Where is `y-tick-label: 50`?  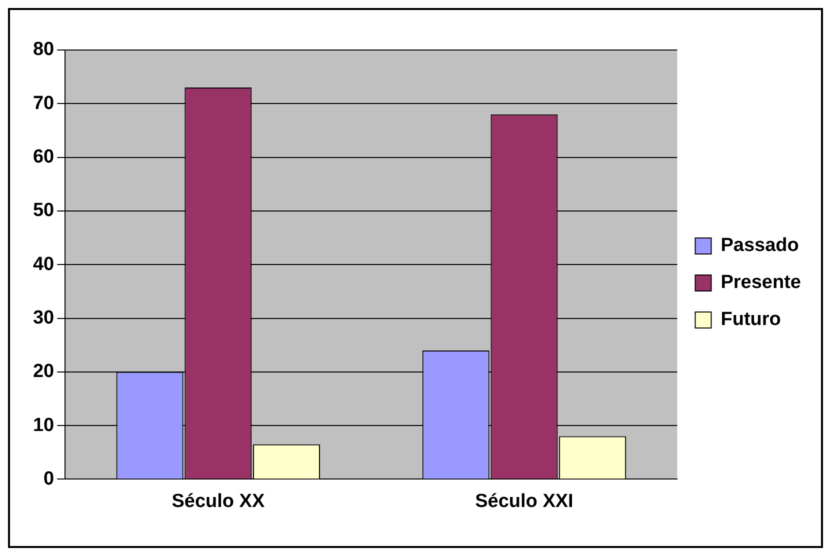 y-tick-label: 50 is located at coordinates (43, 211).